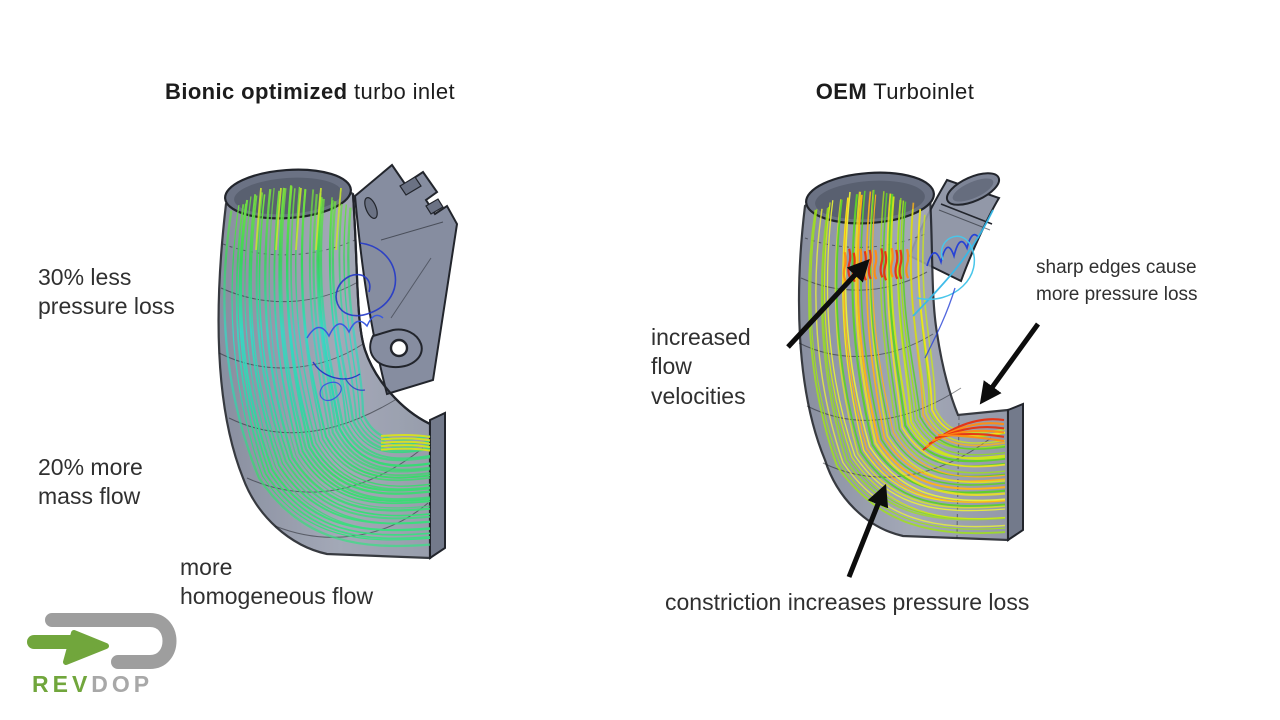 Image resolution: width=1280 pixels, height=720 pixels. What do you see at coordinates (847, 602) in the screenshot?
I see `annotation-constriction: constriction increases pressure loss` at bounding box center [847, 602].